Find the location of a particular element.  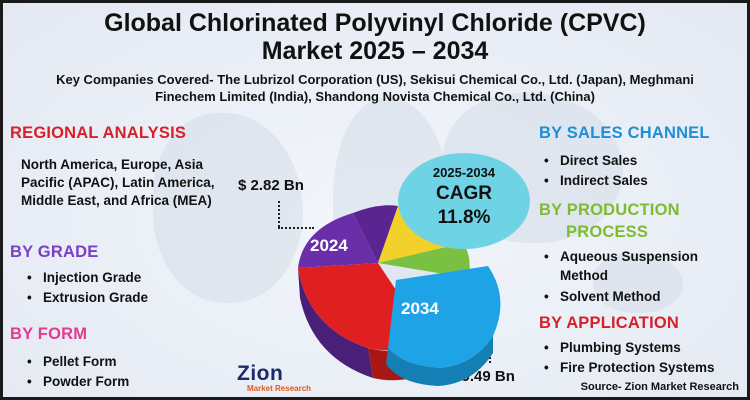

cagr-bubble: 2025-2034 CAGR 11.8% is located at coordinates (464, 201).